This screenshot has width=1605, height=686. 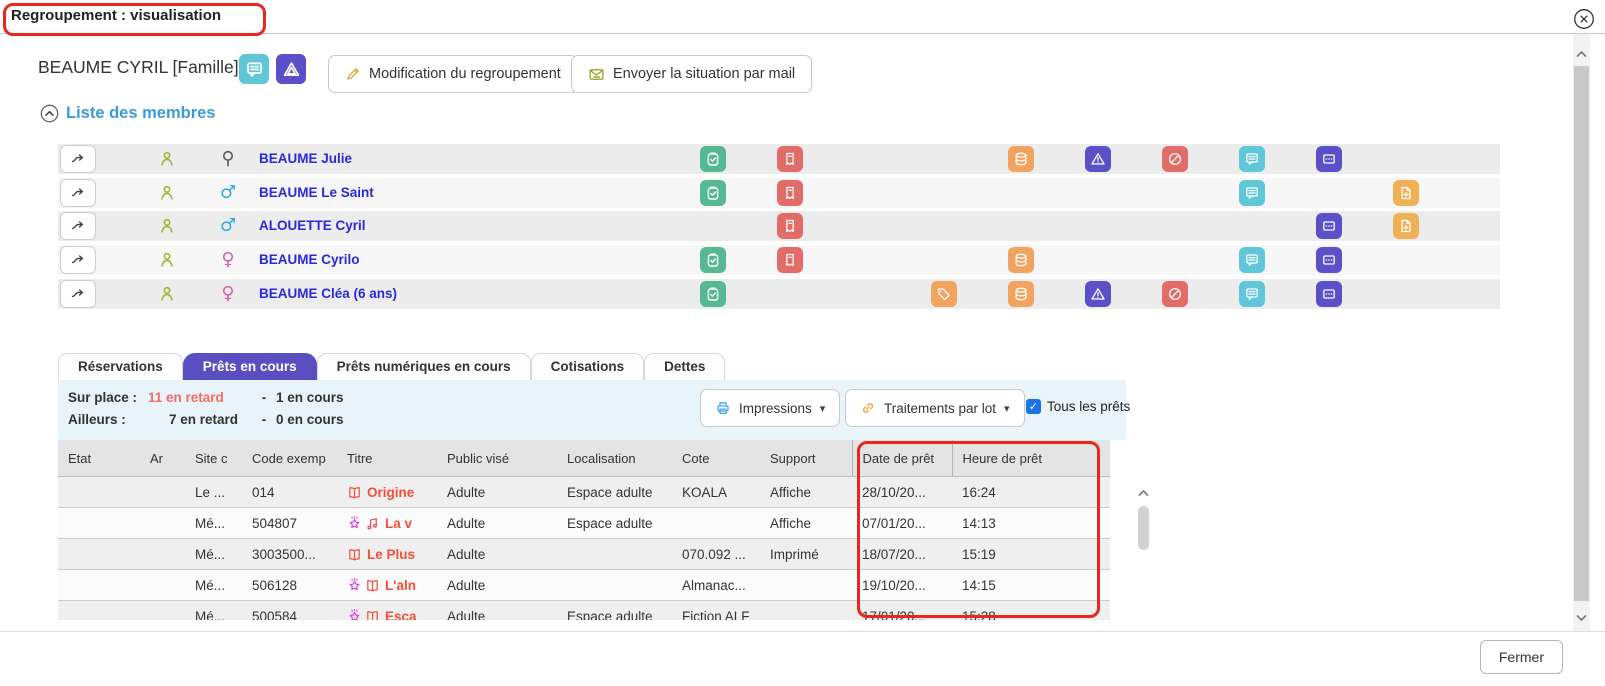 I want to click on col-titre: Titre, so click(x=387, y=458).